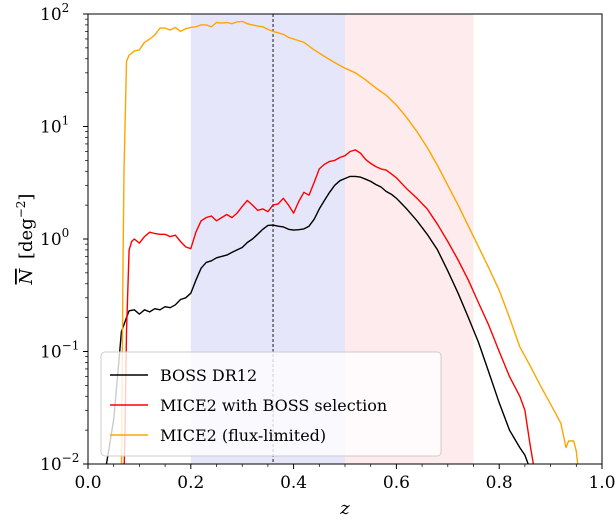 The image size is (616, 520). I want to click on x-tick-label: 0.0, so click(87, 483).